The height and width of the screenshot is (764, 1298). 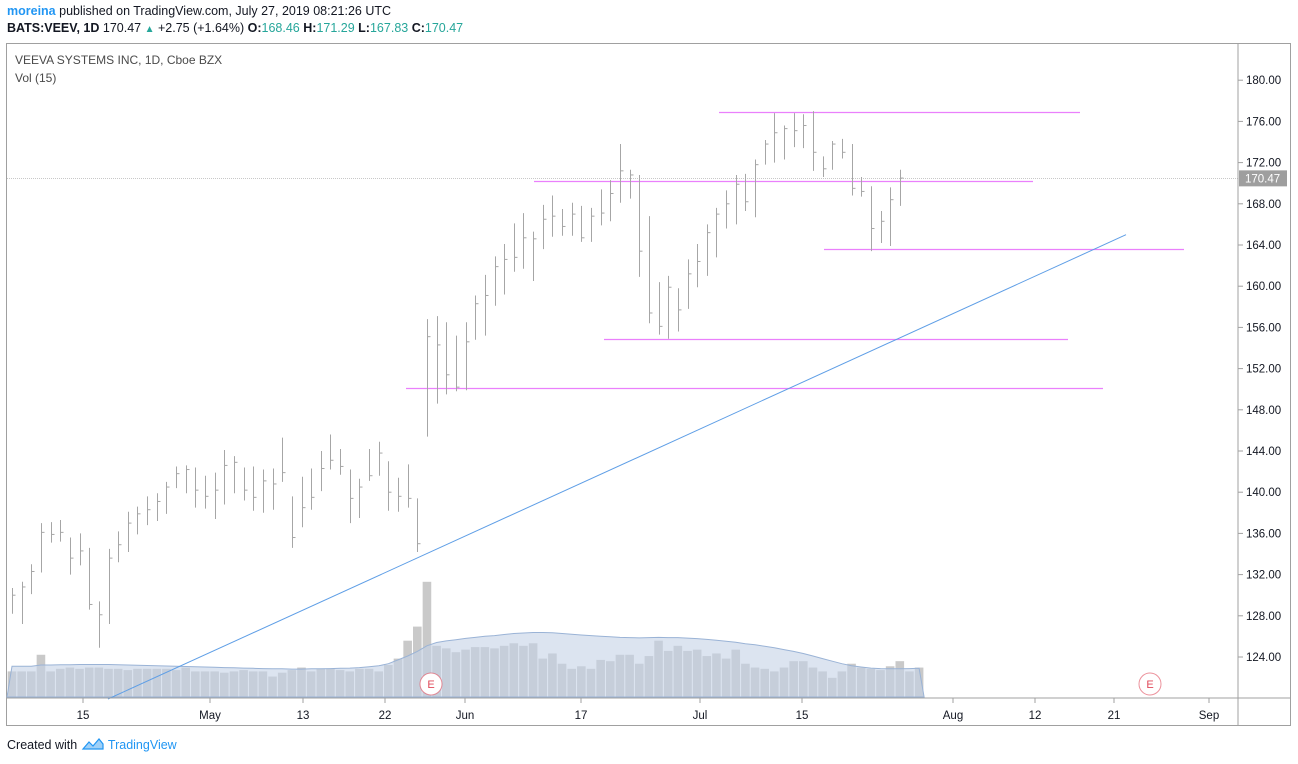 I want to click on x-axis-tick-label: 13, so click(x=303, y=716).